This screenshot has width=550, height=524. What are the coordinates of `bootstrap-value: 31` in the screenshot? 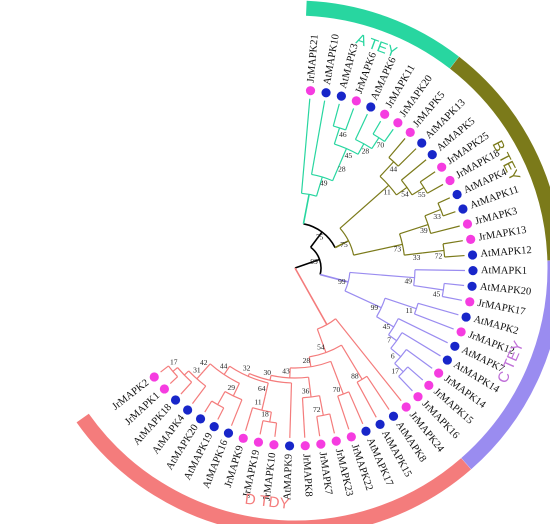 It's located at (197, 369).